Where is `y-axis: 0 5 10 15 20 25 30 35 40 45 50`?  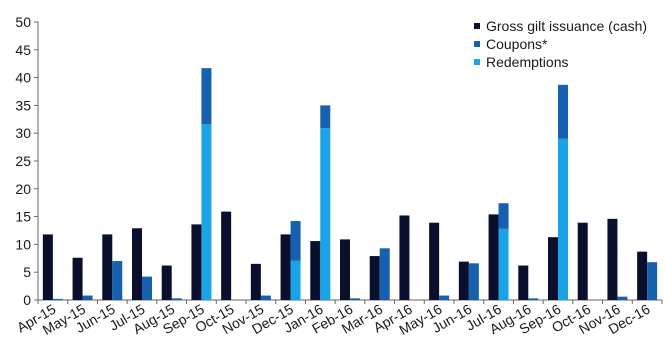 y-axis: 0 5 10 15 20 25 30 35 40 45 50 is located at coordinates (27, 161).